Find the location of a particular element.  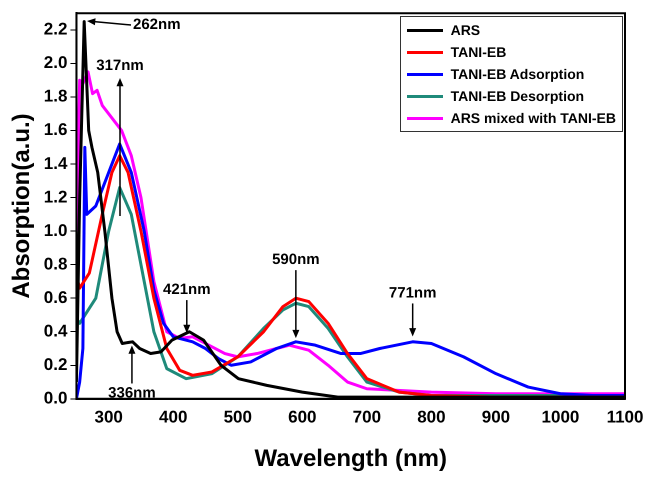

x-tick-label: 900 is located at coordinates (496, 417).